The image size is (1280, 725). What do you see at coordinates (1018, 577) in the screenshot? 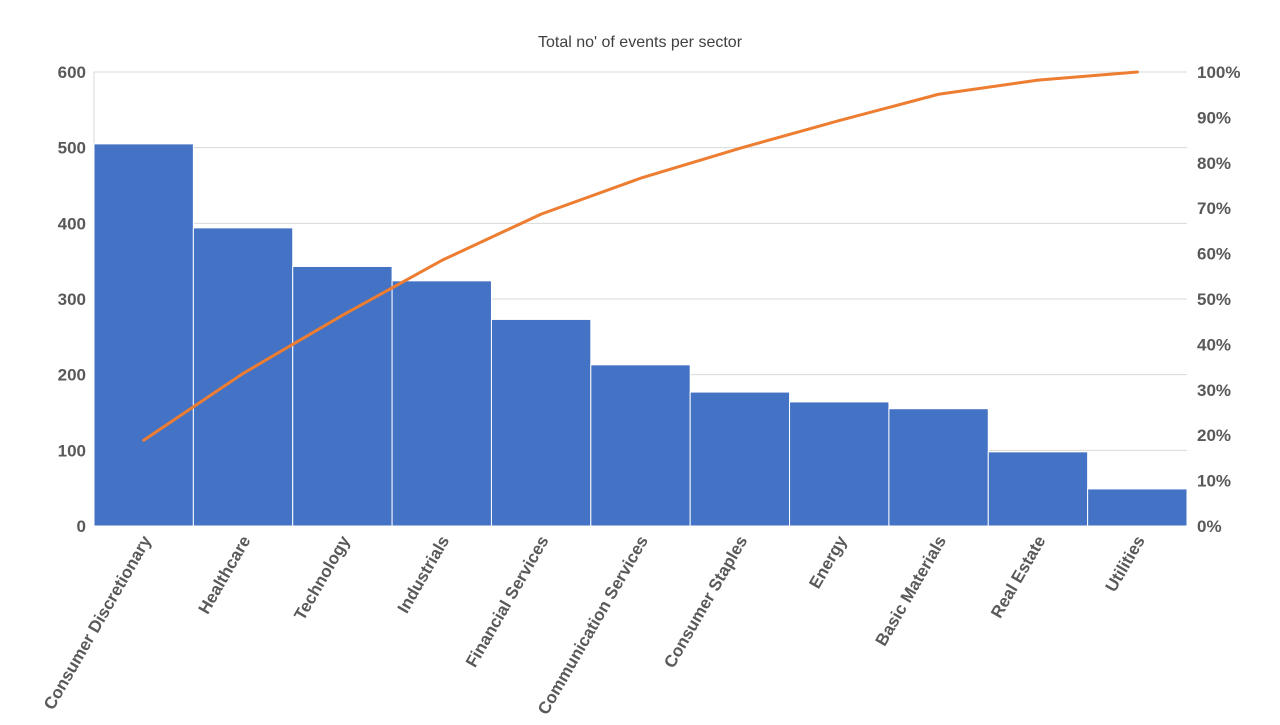
I see `x-category-label: Real Estate` at bounding box center [1018, 577].